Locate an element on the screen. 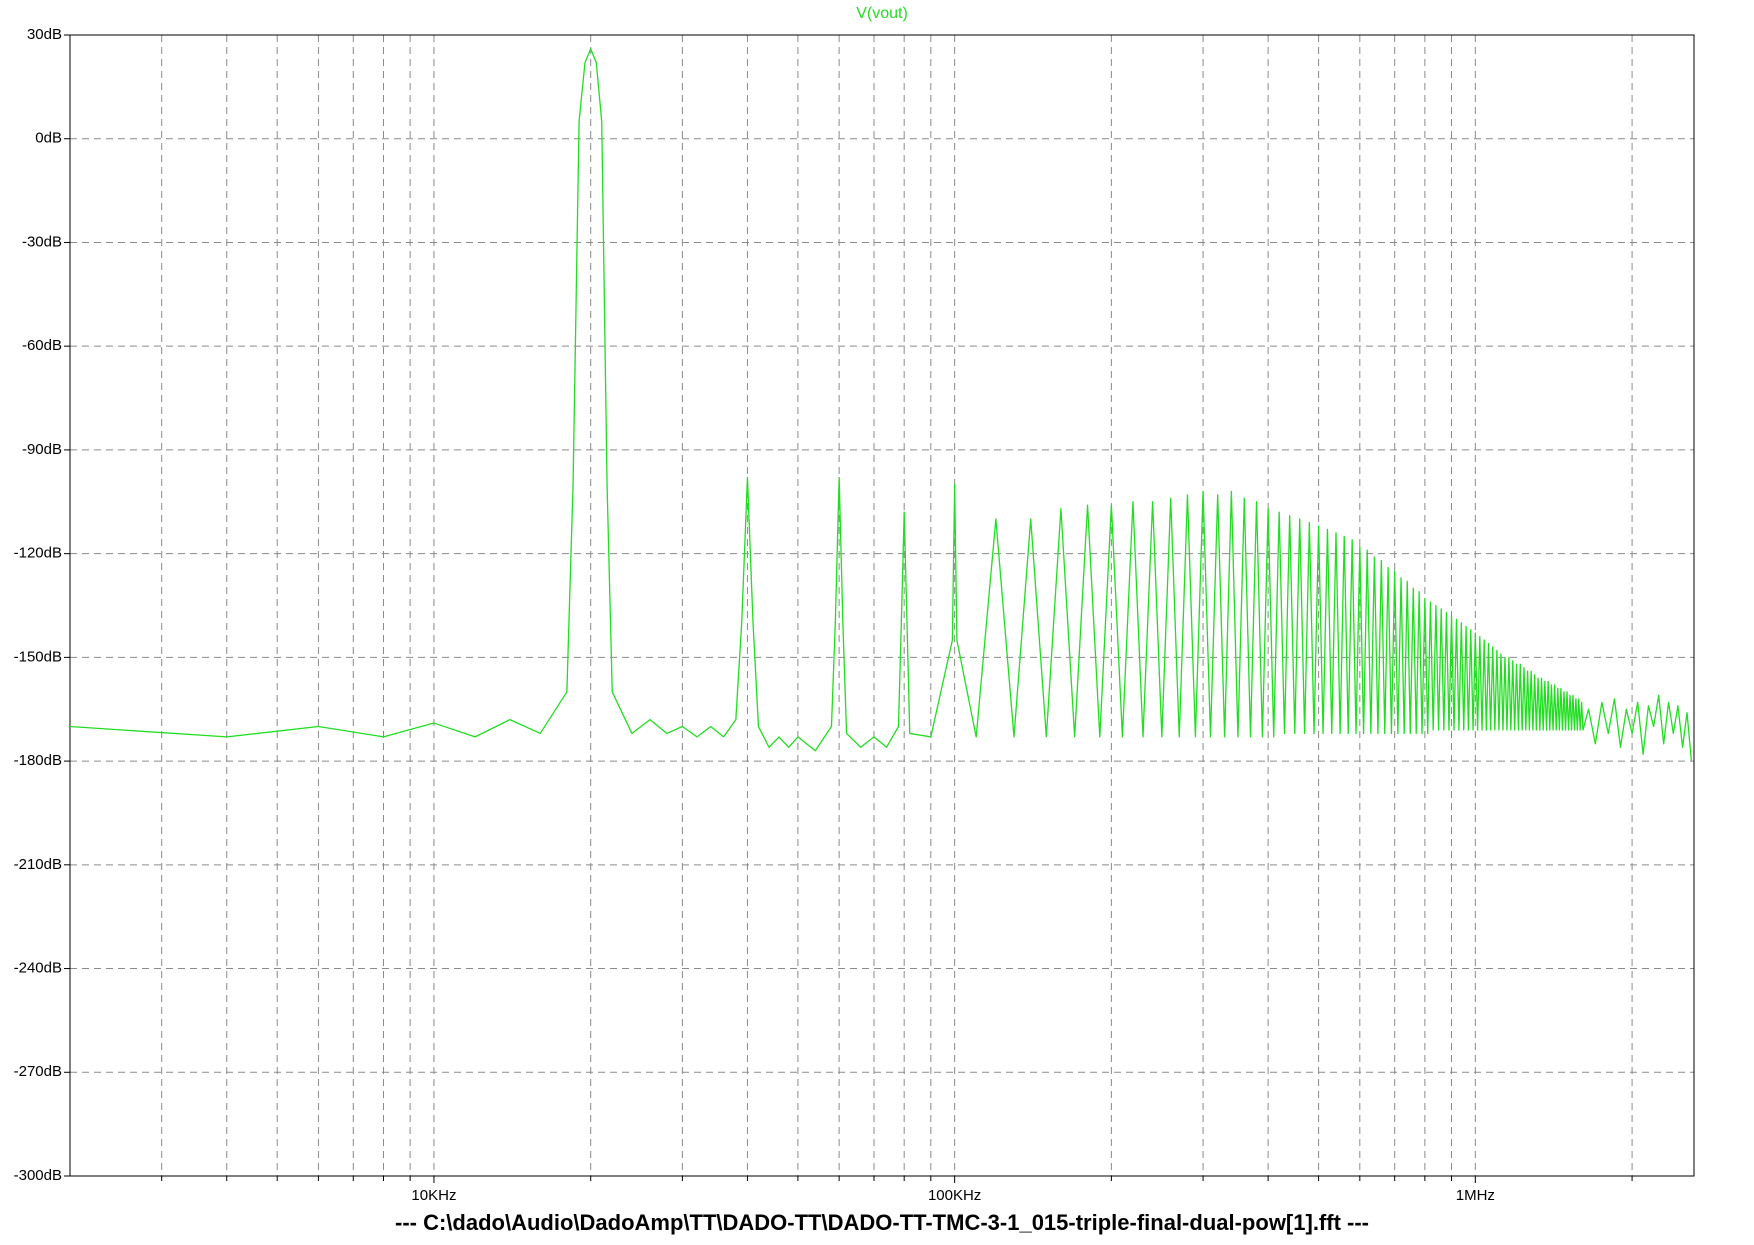  y-tick-label: -90dB is located at coordinates (42, 449).